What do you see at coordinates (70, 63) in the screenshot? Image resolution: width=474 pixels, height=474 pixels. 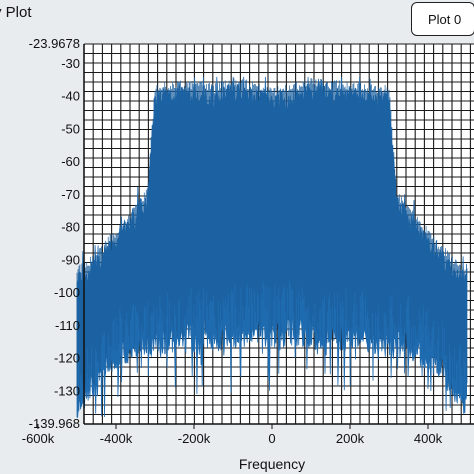 I see `y-tick-label: -30` at bounding box center [70, 63].